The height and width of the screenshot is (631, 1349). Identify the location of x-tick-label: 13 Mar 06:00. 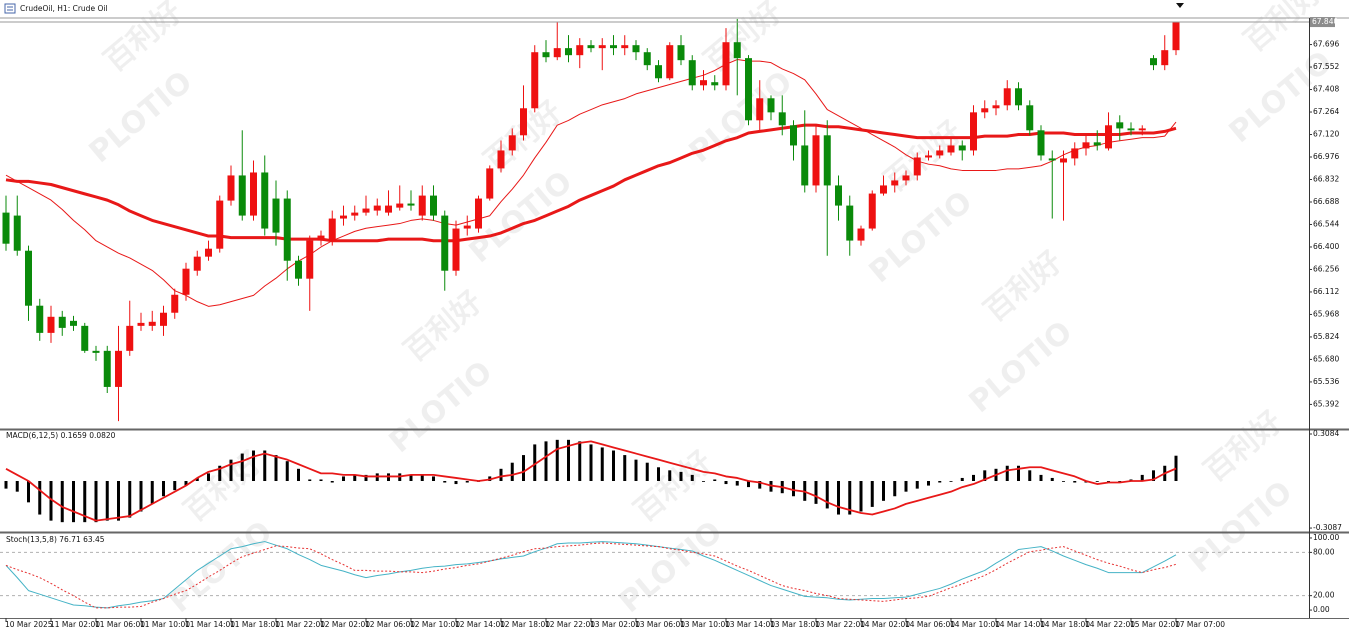
(660, 624).